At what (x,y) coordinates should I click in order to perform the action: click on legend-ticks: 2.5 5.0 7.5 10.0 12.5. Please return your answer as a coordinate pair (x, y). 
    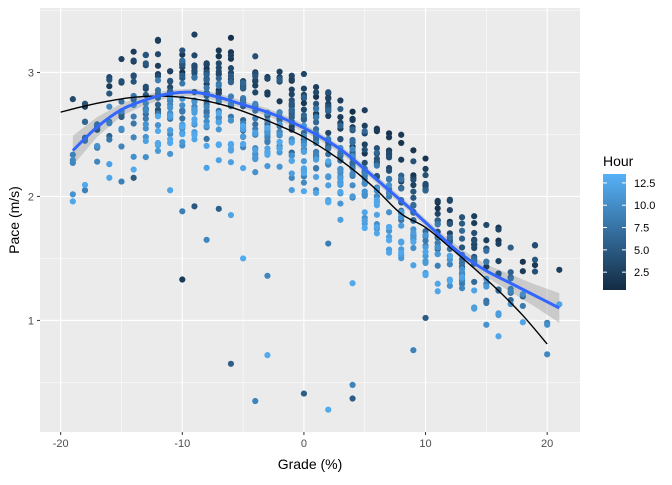
    Looking at the image, I should click on (629, 228).